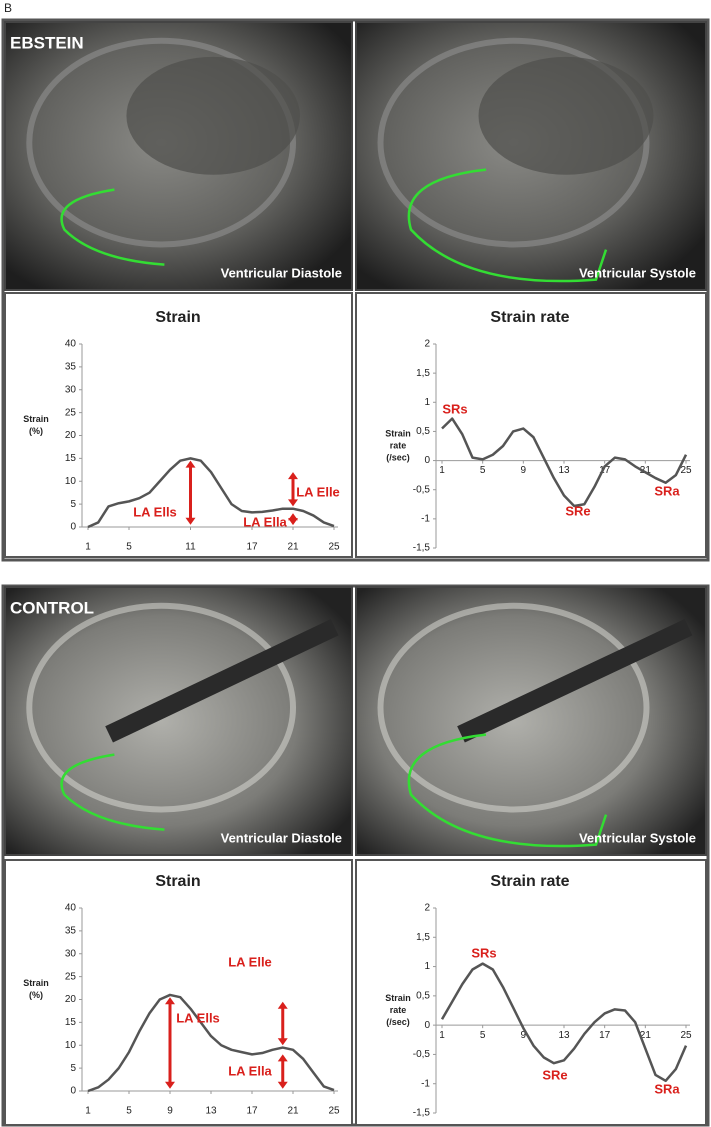 The height and width of the screenshot is (1127, 711). I want to click on y-tick-label: 0,5, so click(423, 431).